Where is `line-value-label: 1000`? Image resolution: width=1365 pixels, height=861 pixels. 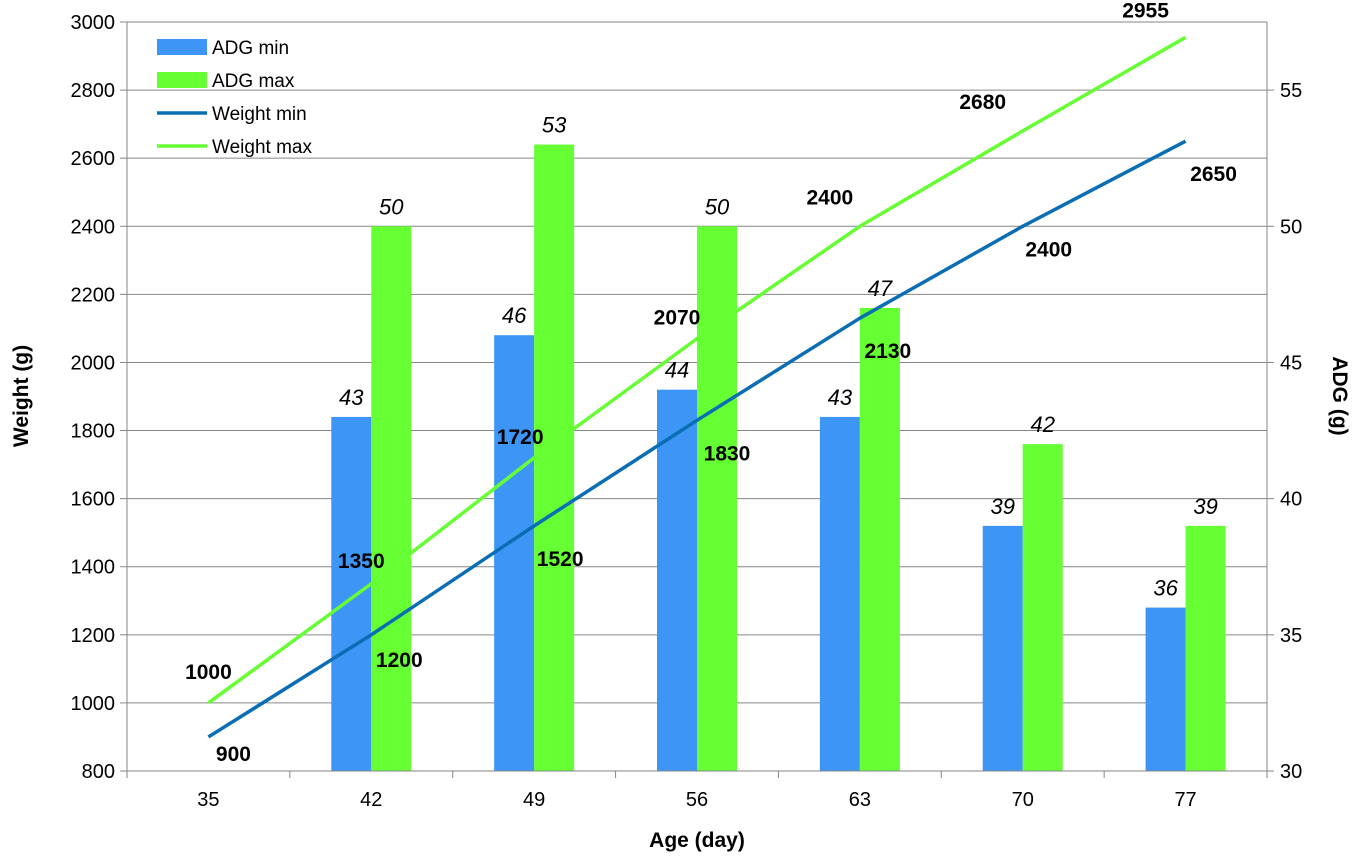
line-value-label: 1000 is located at coordinates (208, 672).